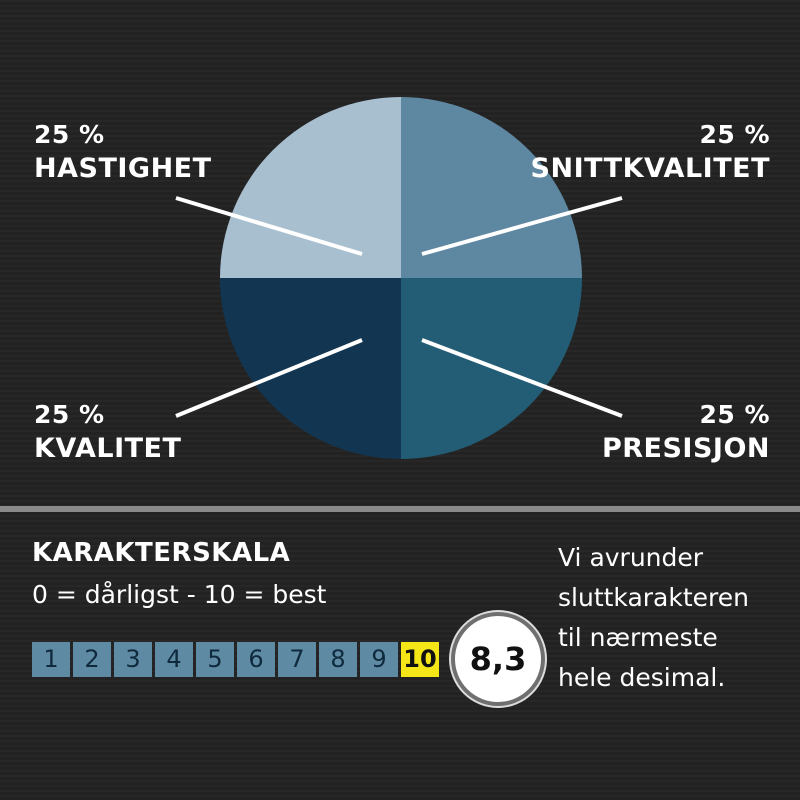  I want to click on label-presisjon: 25 % PRESISJON, so click(686, 432).